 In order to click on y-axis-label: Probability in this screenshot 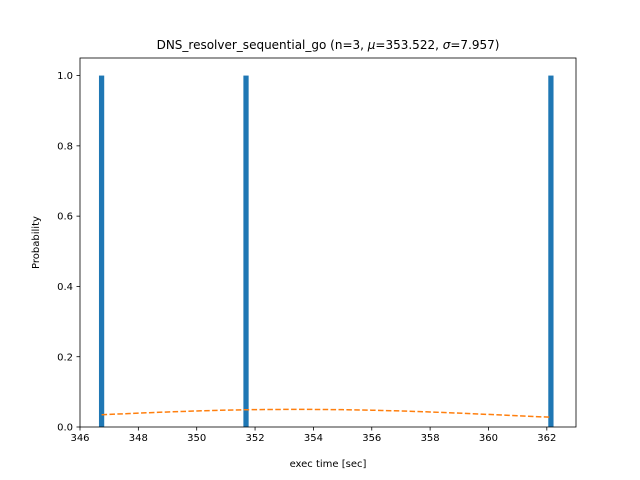, I will do `click(36, 242)`.